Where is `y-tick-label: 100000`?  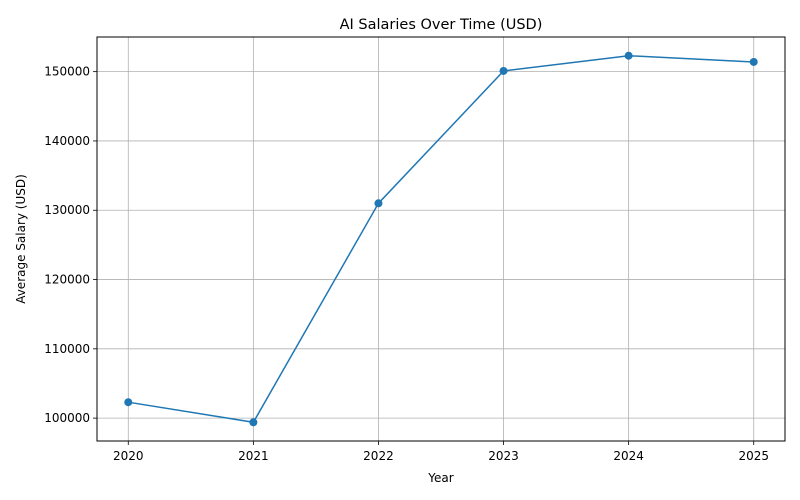 y-tick-label: 100000 is located at coordinates (67, 418).